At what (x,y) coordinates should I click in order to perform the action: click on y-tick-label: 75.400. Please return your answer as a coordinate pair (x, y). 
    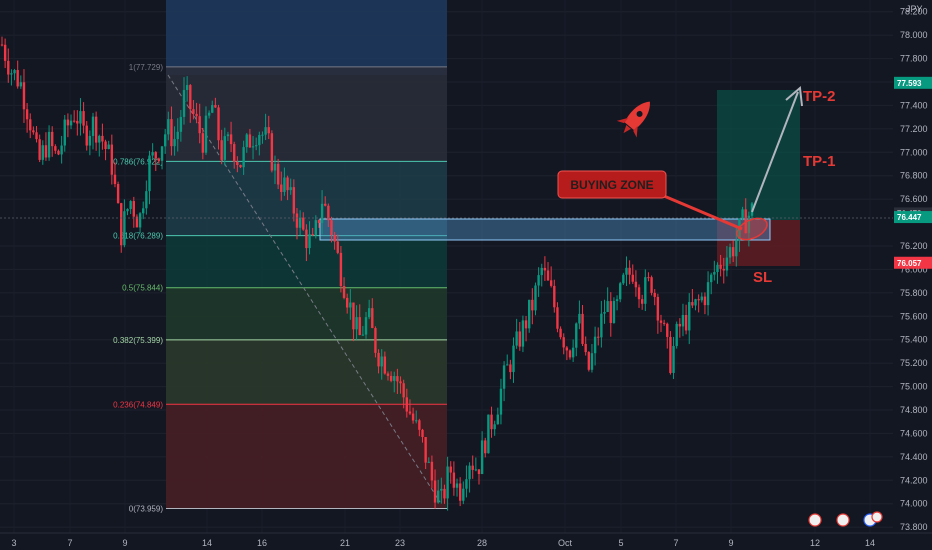
    Looking at the image, I should click on (914, 340).